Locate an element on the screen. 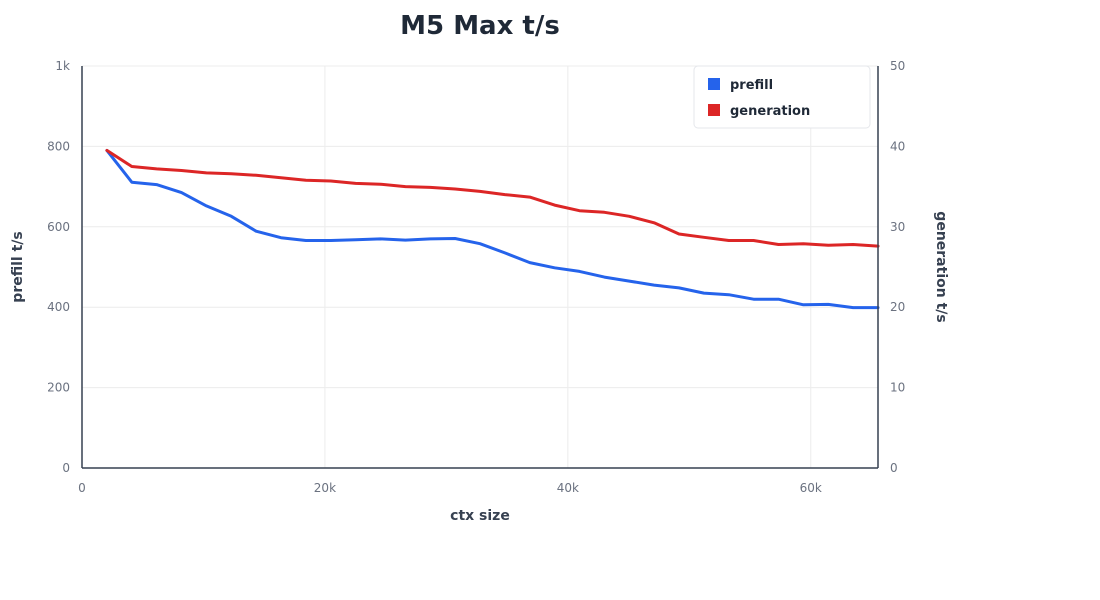 Image resolution: width=1100 pixels, height=600 pixels. y-right-tick-label: 30 is located at coordinates (897, 227).